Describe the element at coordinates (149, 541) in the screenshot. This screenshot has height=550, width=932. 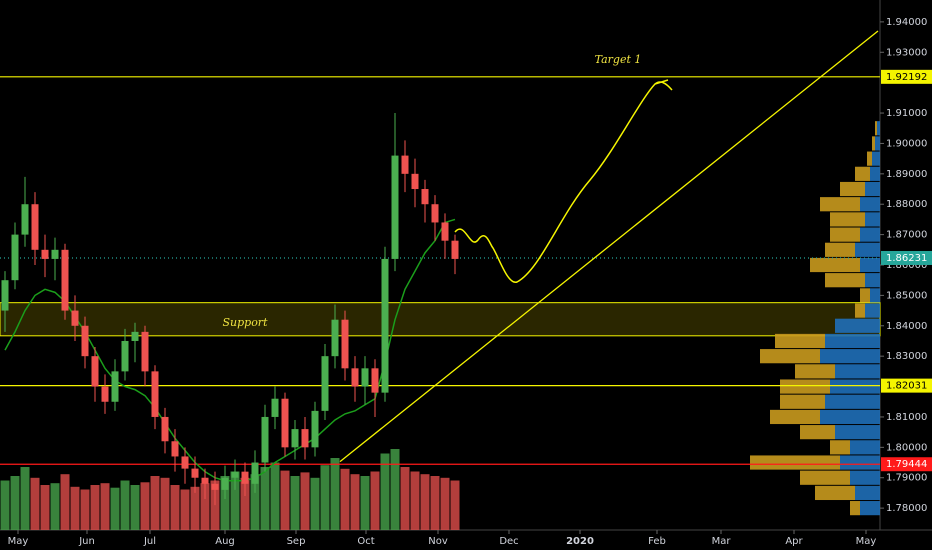
I see `x-tick-label: Jul` at that location.